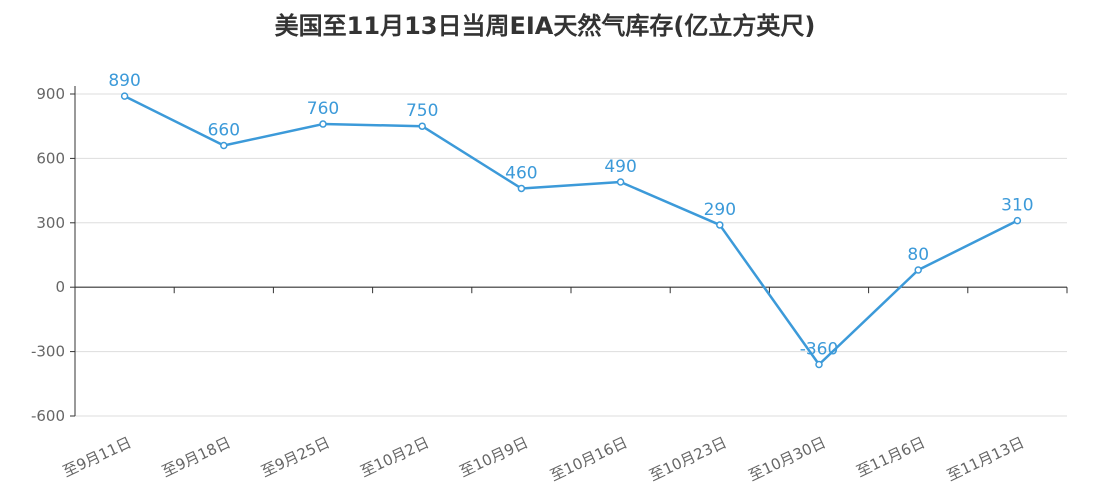 The image size is (1102, 504). What do you see at coordinates (1017, 206) in the screenshot?
I see `data-label: 310` at bounding box center [1017, 206].